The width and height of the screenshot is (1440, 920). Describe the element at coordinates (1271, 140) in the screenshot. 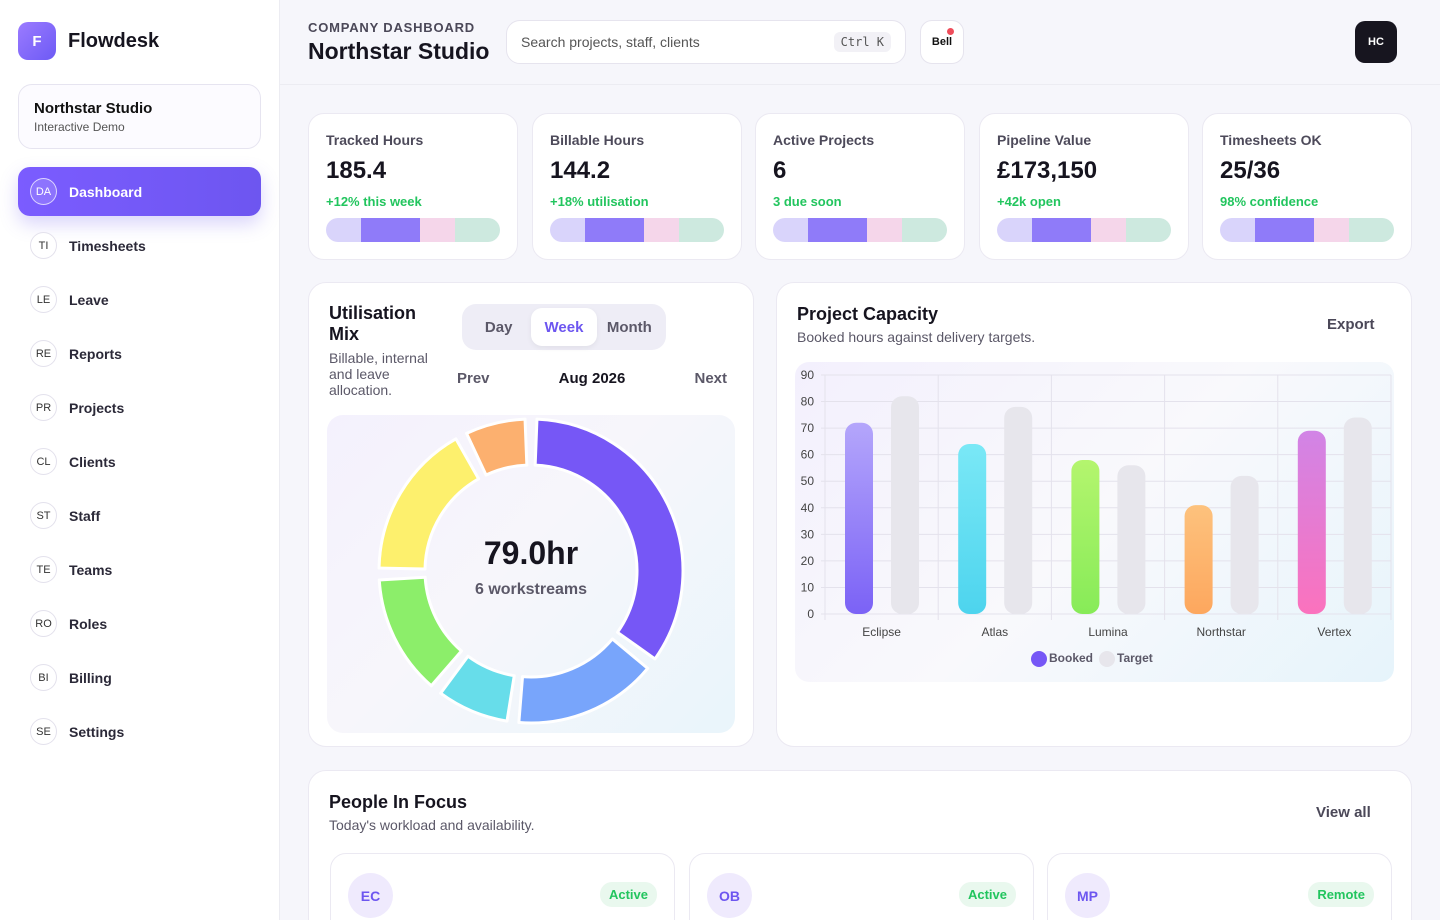

I see `stat-label: Timesheets OK` at that location.